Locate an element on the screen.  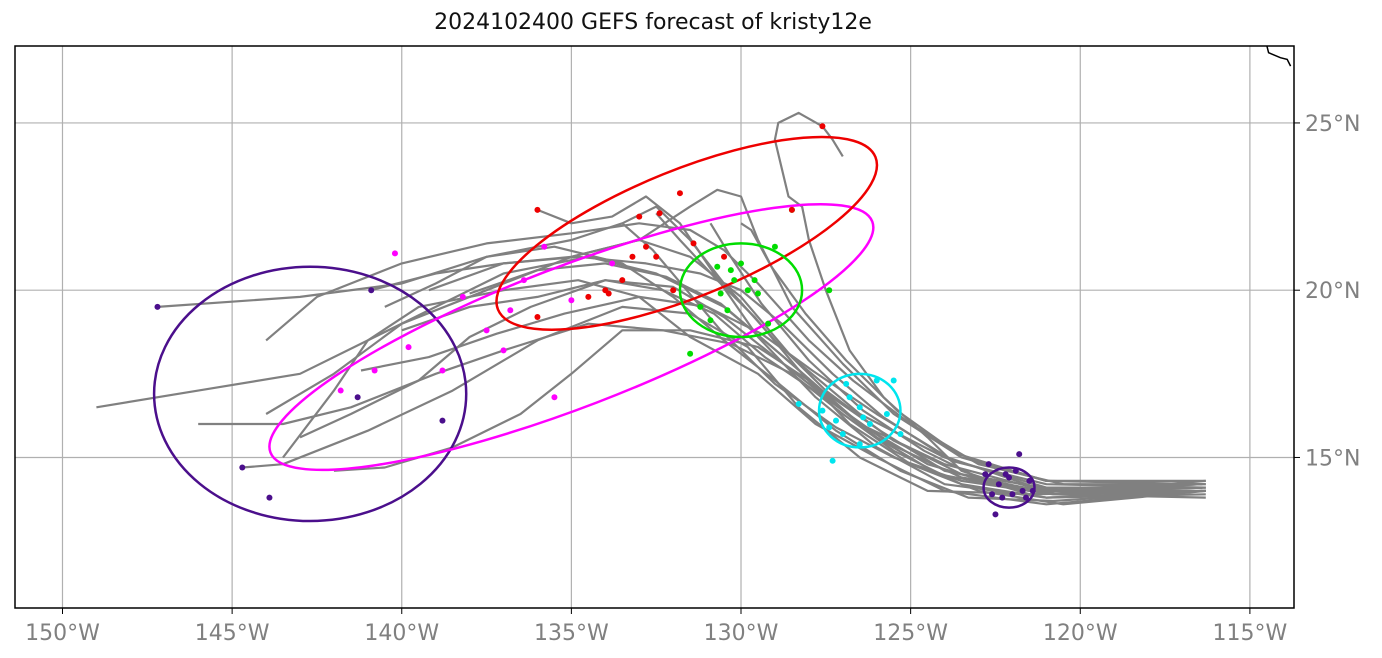
uncertainty-ellipse-day2 is located at coordinates (859, 410).